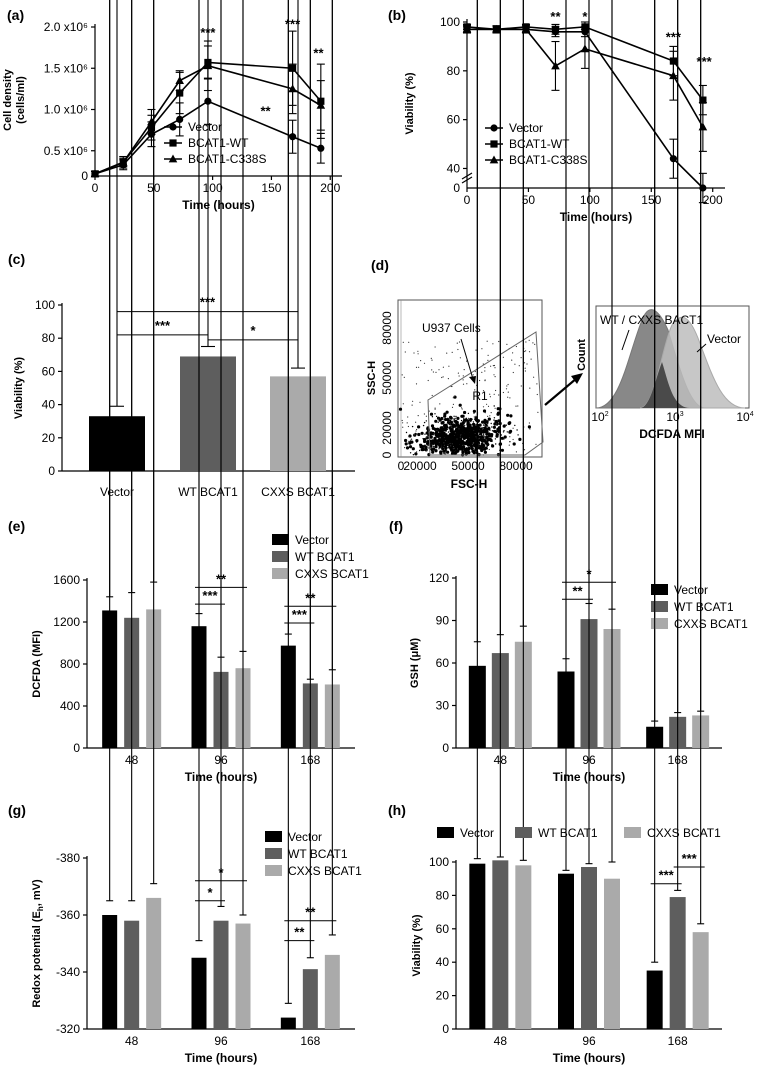  Describe the element at coordinates (555, 29) in the screenshot. I see `data-point` at that location.